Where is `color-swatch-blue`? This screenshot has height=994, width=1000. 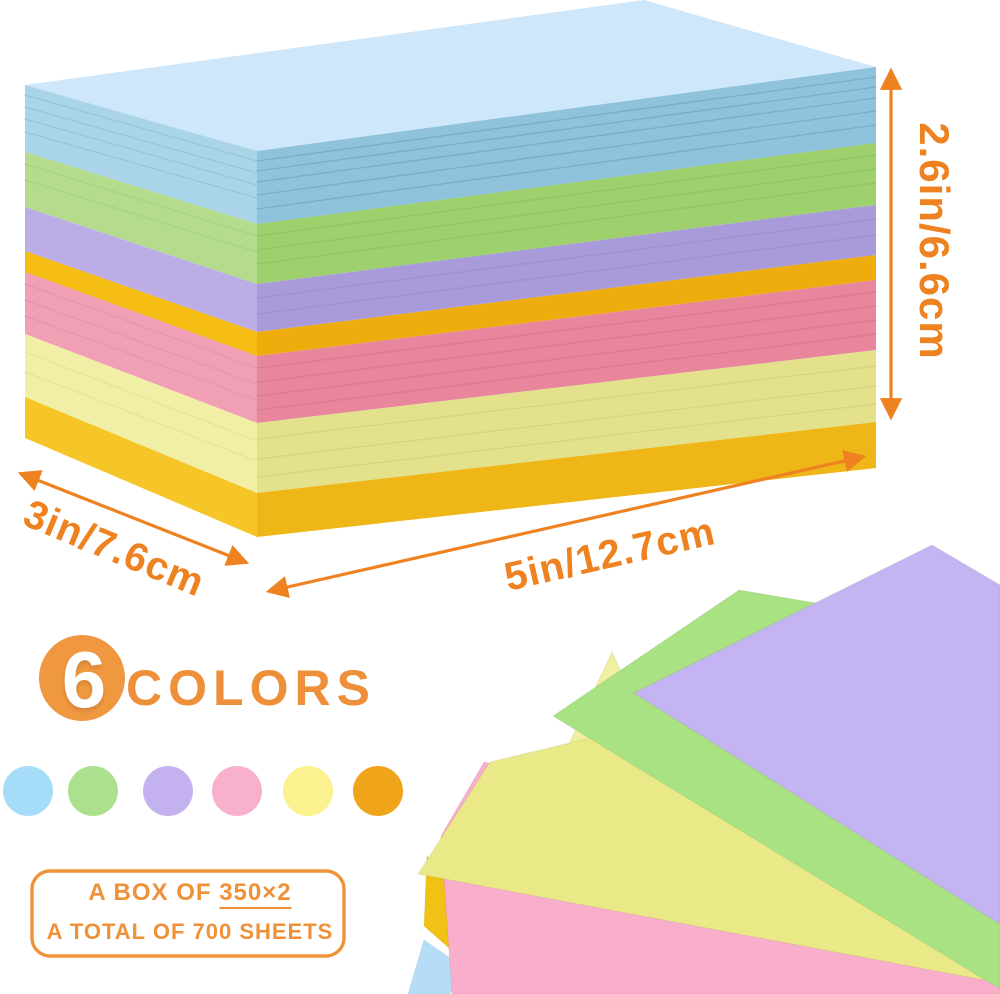 color-swatch-blue is located at coordinates (28, 791).